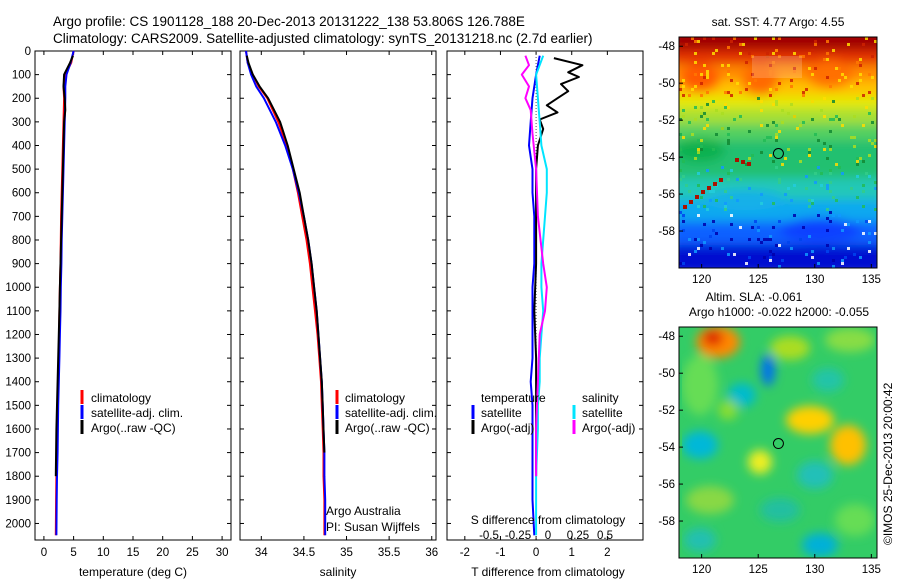 The width and height of the screenshot is (900, 580). I want to click on map-y-tick-label: -56, so click(666, 195).